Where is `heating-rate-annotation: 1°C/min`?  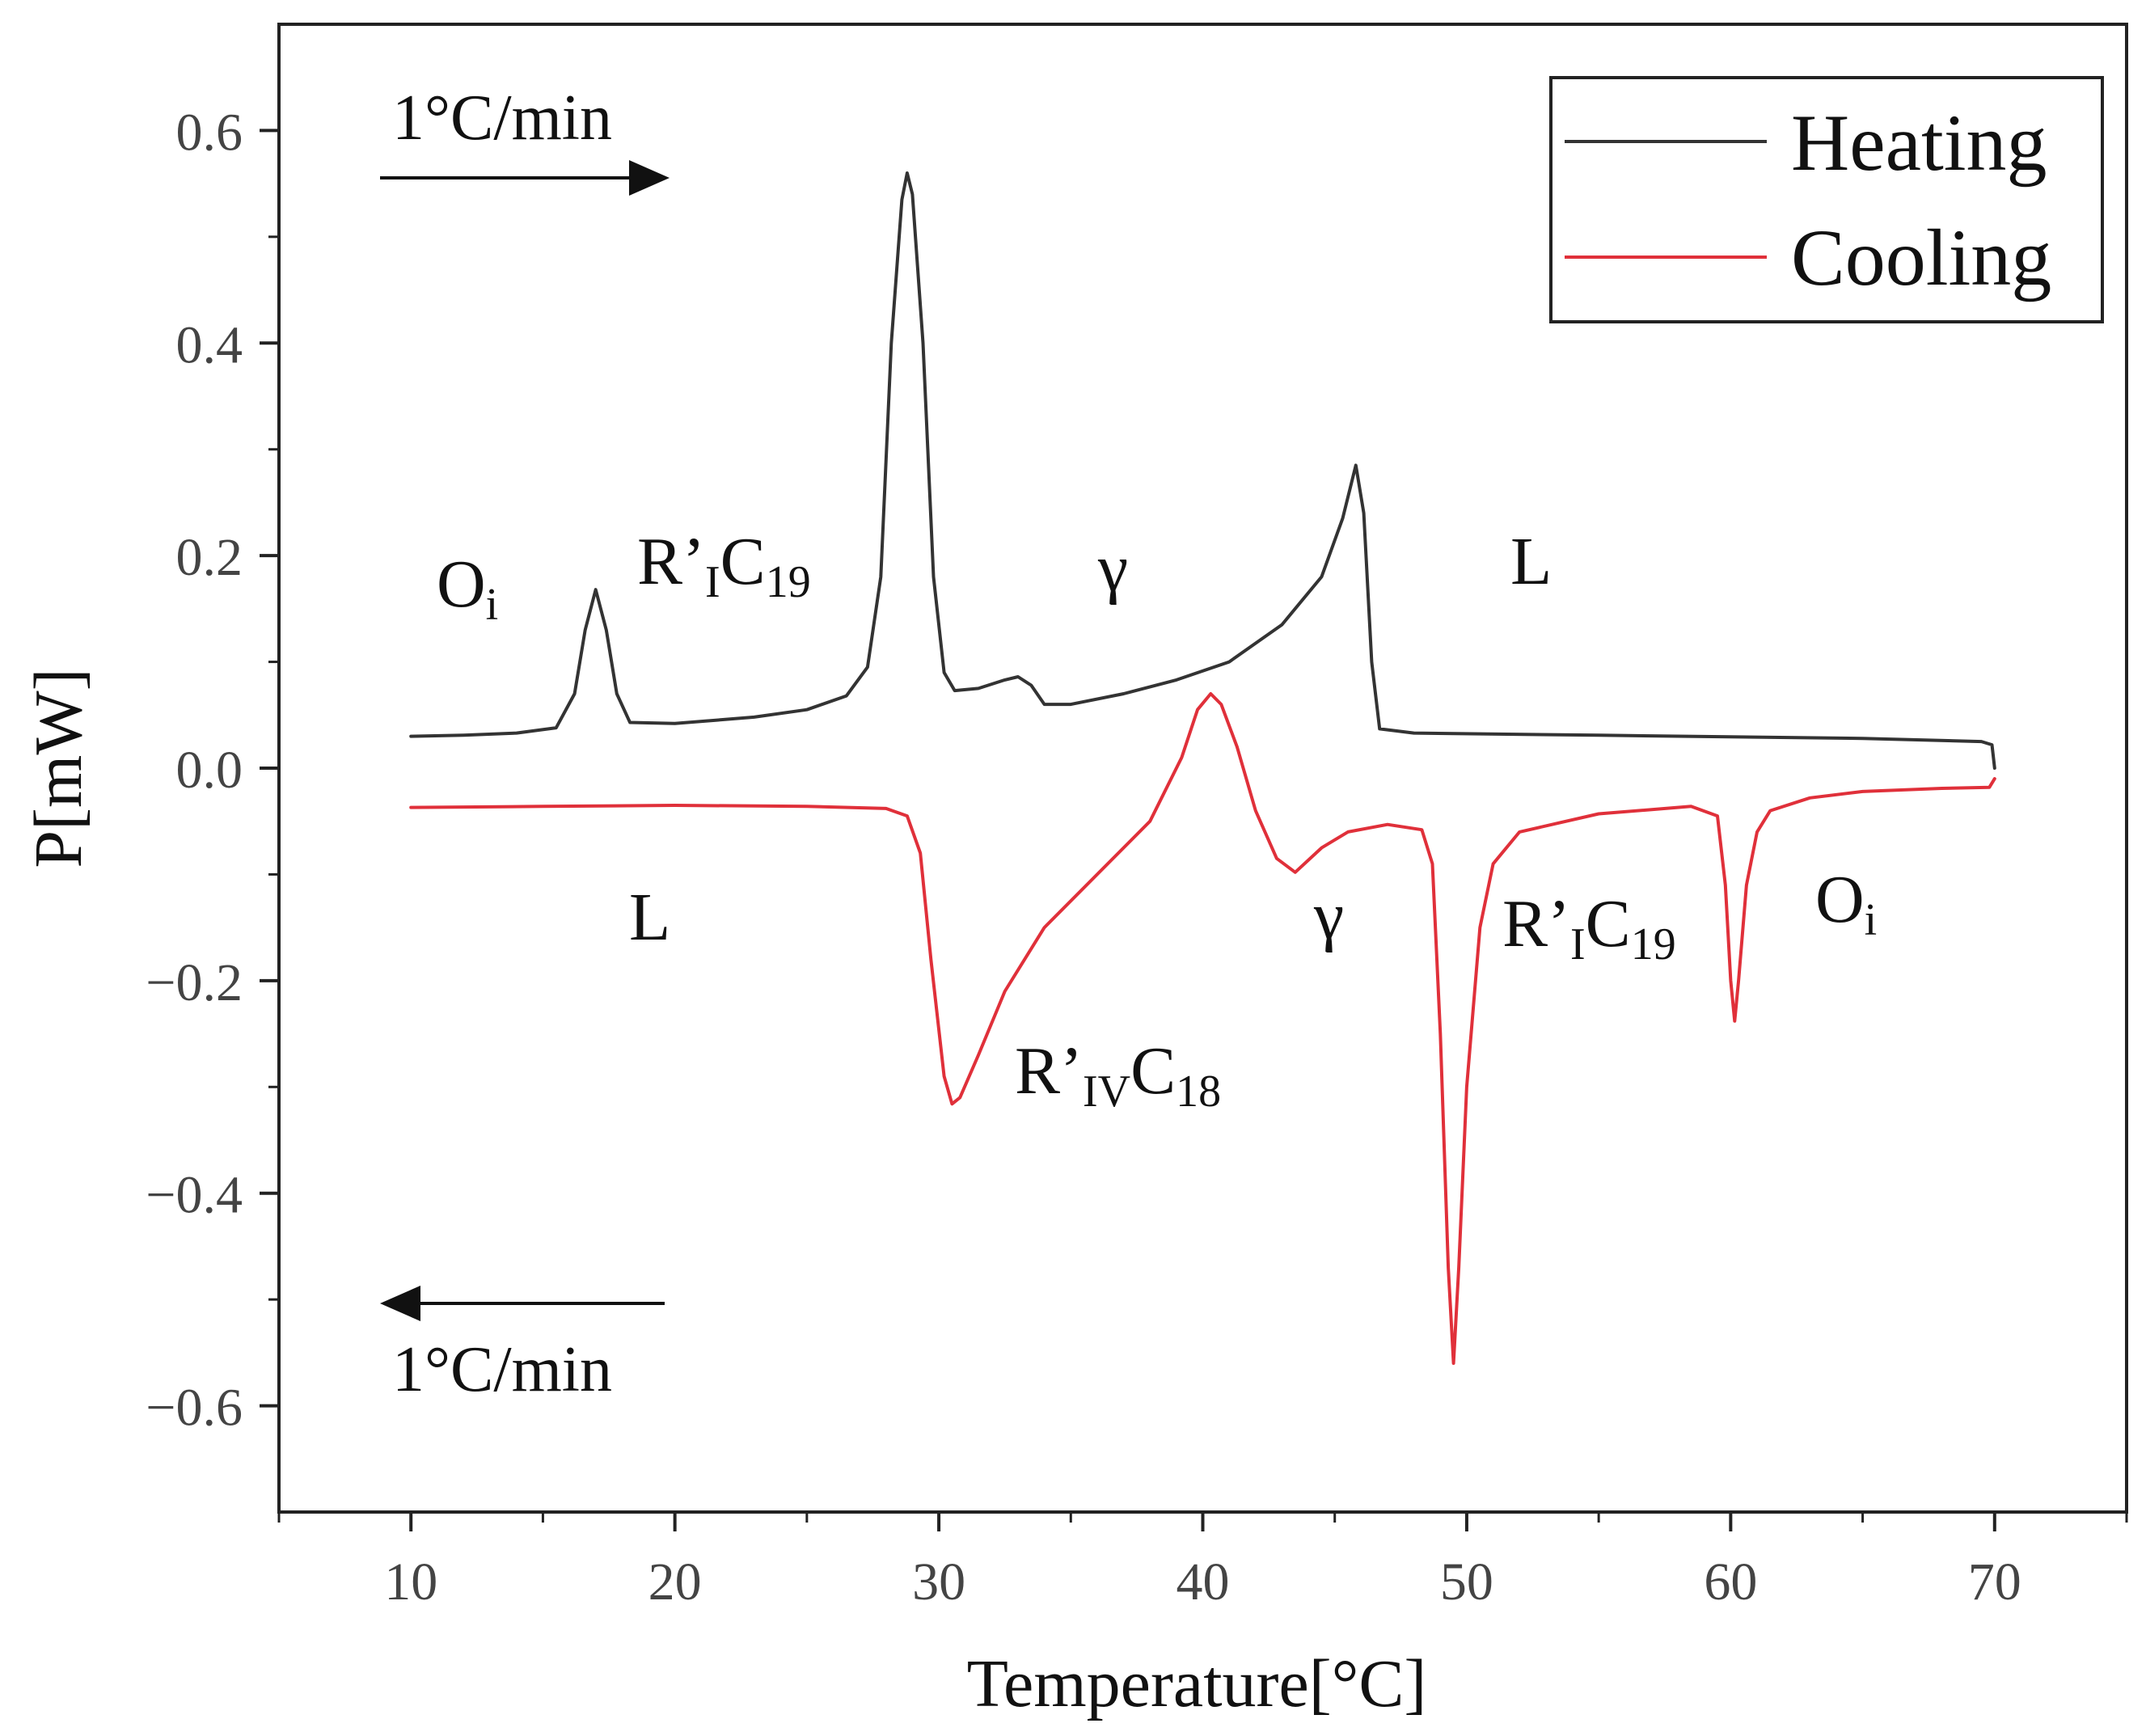
heating-rate-annotation: 1°C/min is located at coordinates (525, 139).